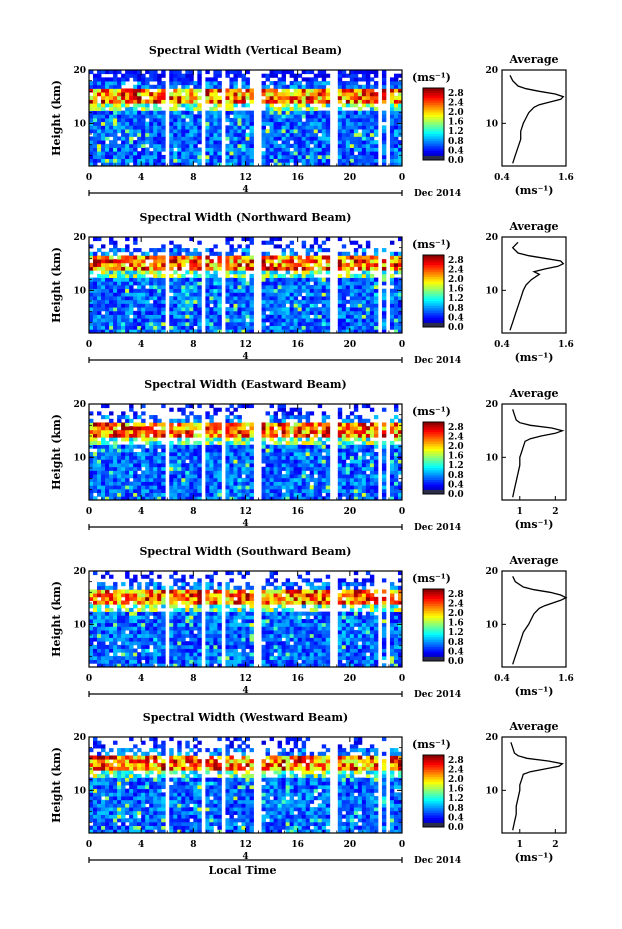  Describe the element at coordinates (56, 452) in the screenshot. I see `y-axis-label: Height (km)` at that location.